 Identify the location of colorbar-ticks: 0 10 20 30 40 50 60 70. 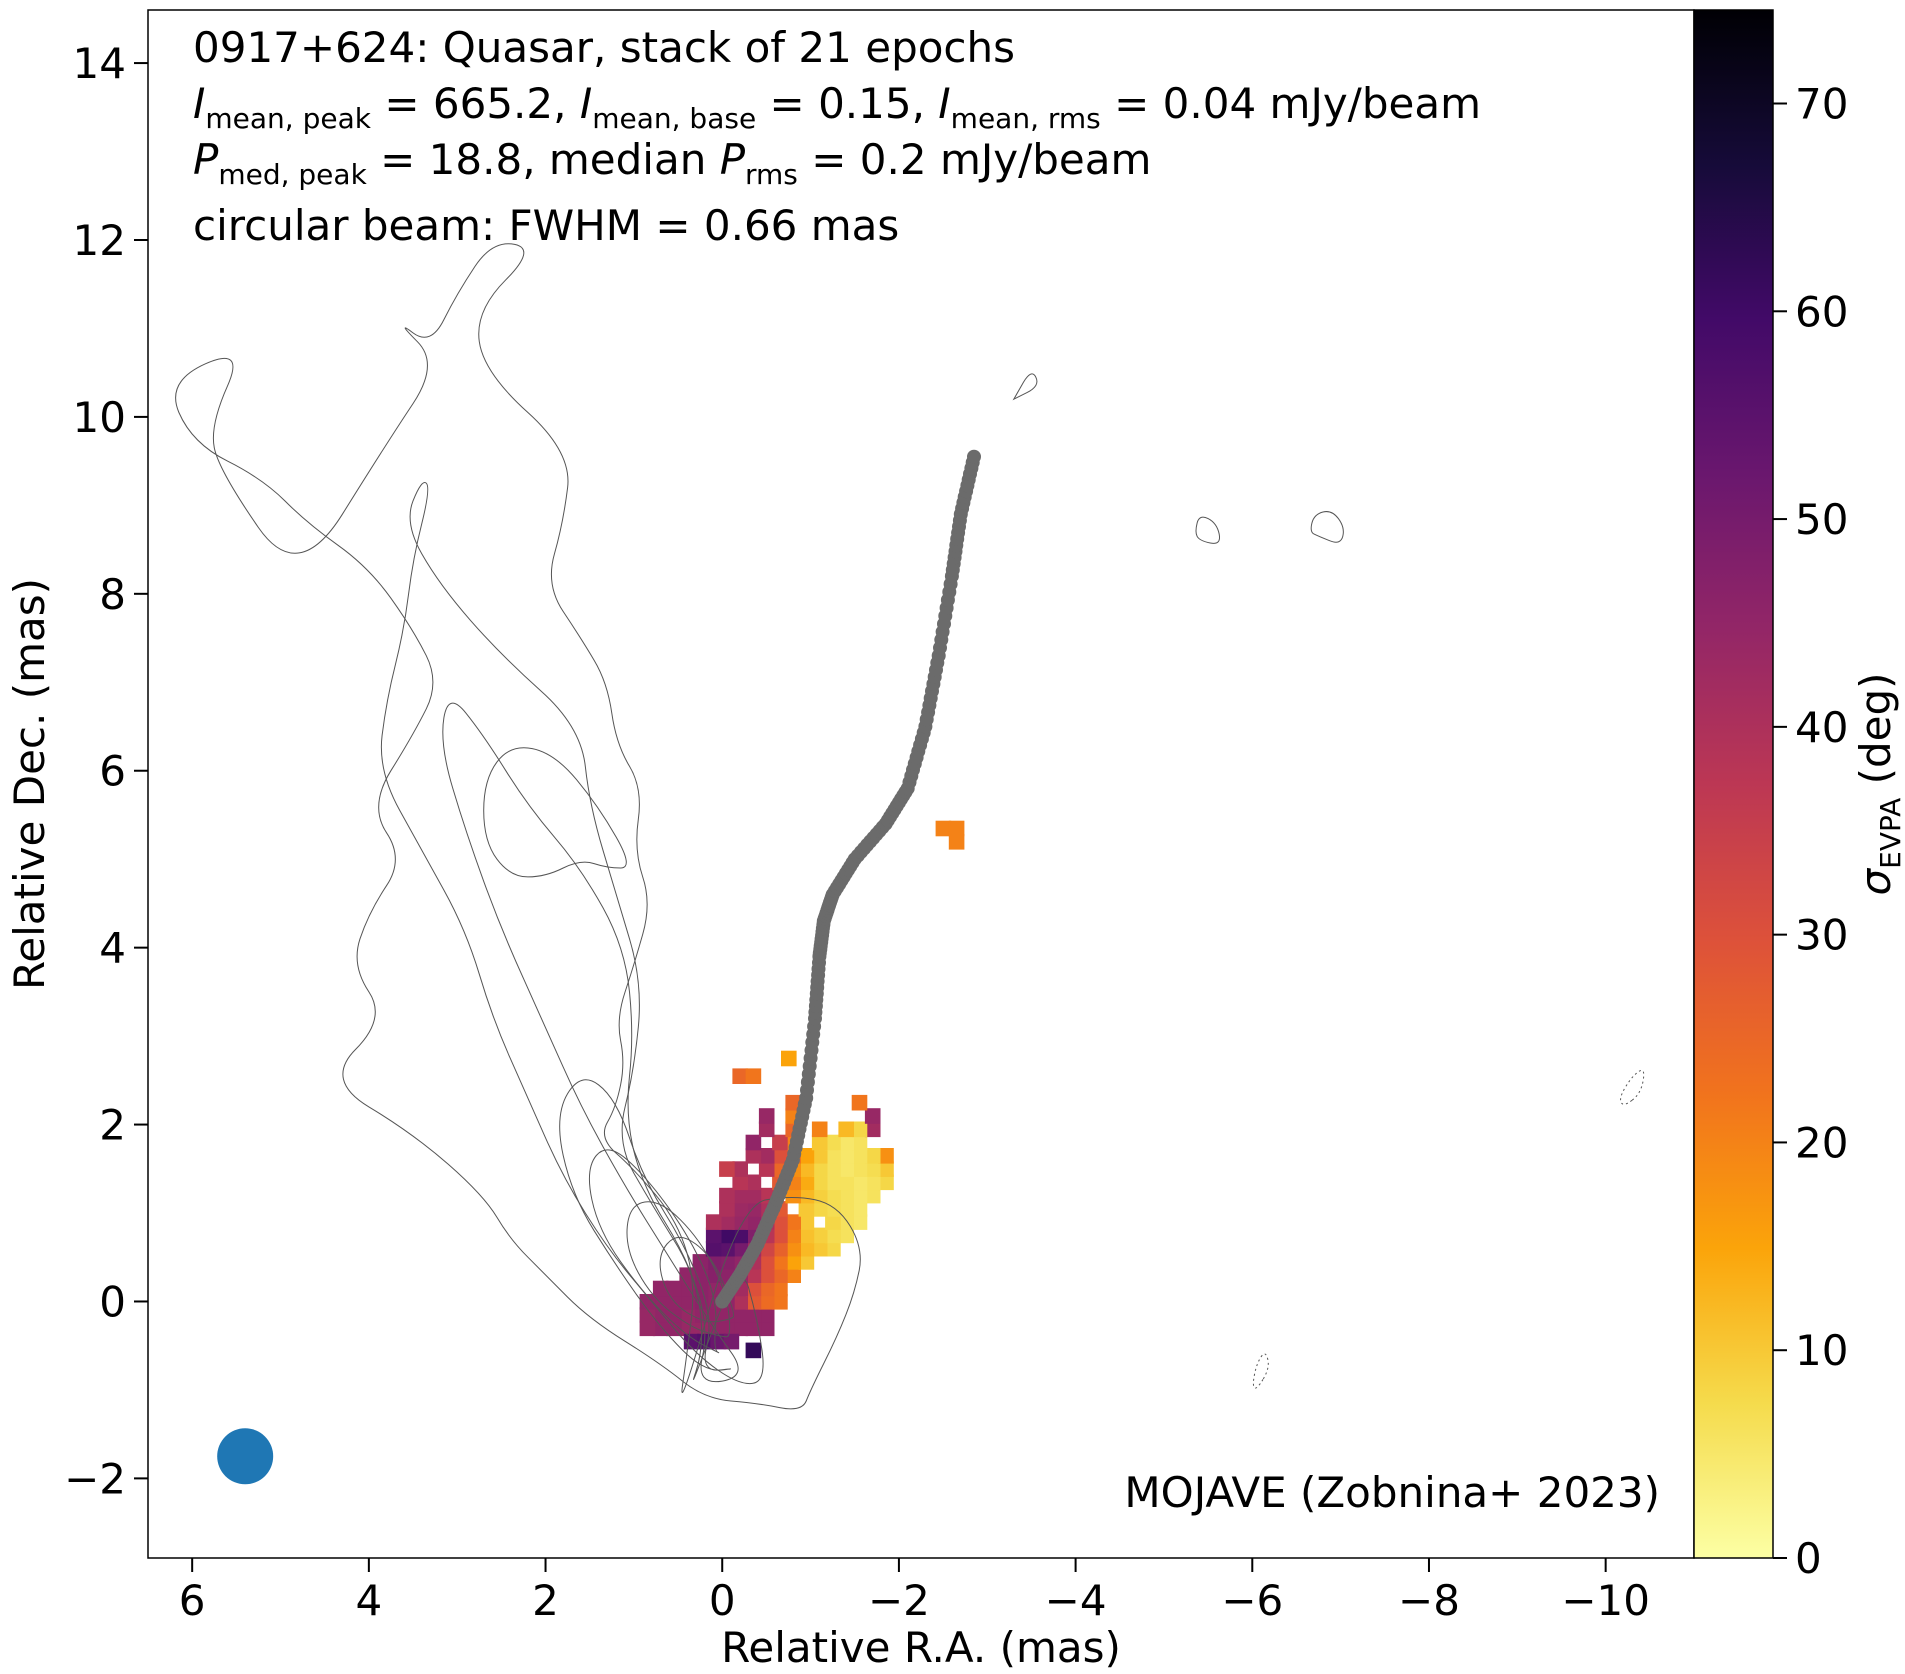
(1810, 831).